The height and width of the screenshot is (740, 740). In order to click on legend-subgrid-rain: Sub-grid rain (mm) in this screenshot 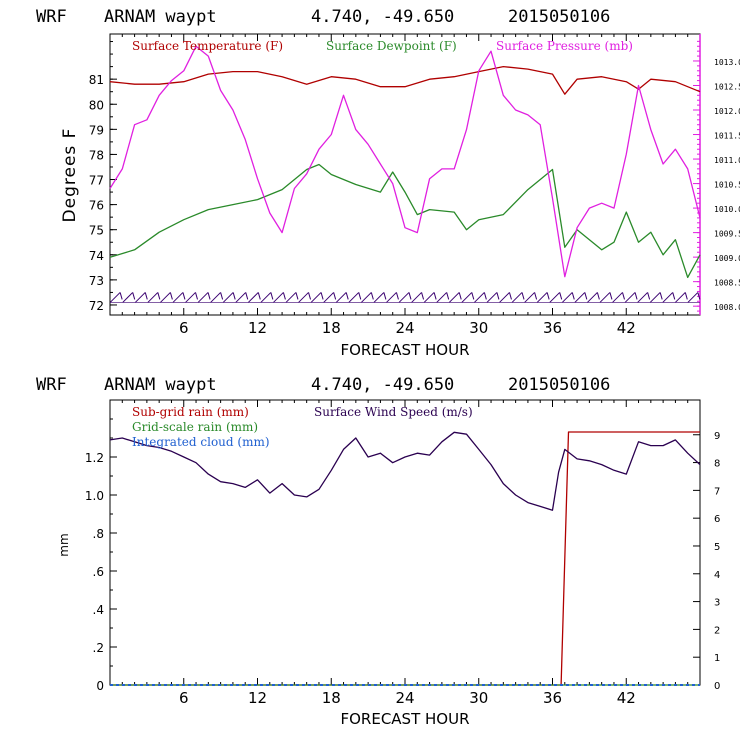, I will do `click(190, 412)`.